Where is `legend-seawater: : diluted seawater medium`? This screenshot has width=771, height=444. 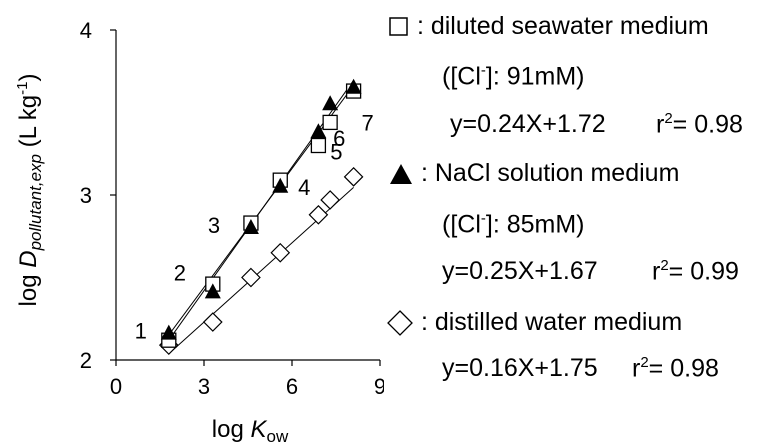 legend-seawater: : diluted seawater medium is located at coordinates (548, 26).